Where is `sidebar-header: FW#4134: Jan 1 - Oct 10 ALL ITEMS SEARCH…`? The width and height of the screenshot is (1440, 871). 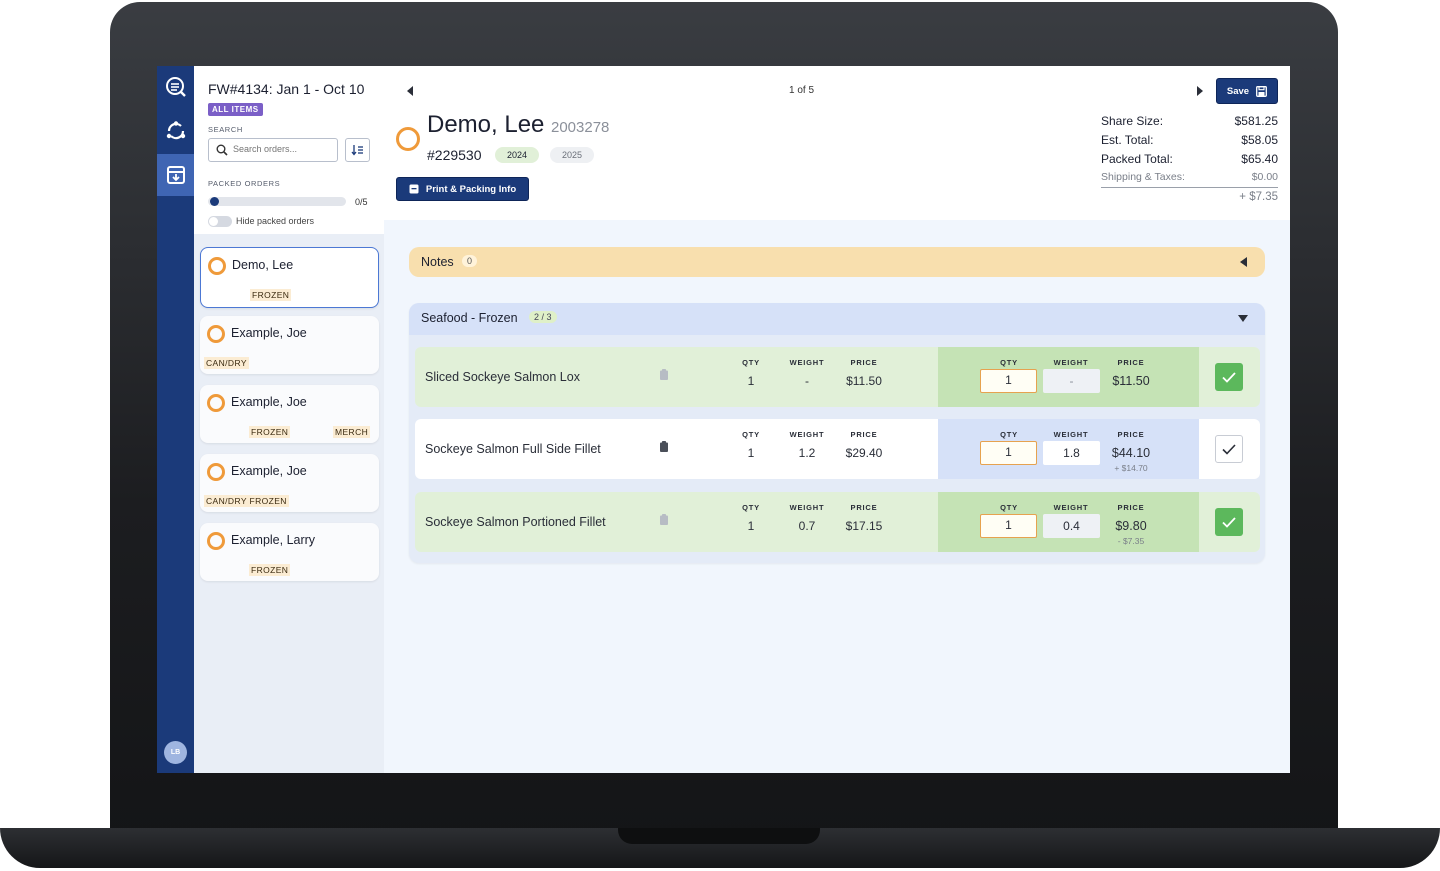 sidebar-header: FW#4134: Jan 1 - Oct 10 ALL ITEMS SEARCH… is located at coordinates (289, 150).